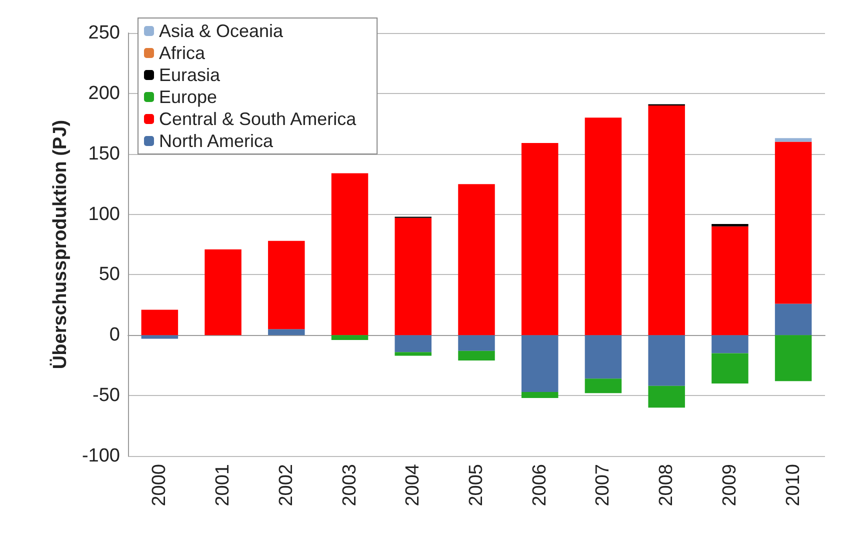  I want to click on x-tick-label: 2009, so click(729, 485).